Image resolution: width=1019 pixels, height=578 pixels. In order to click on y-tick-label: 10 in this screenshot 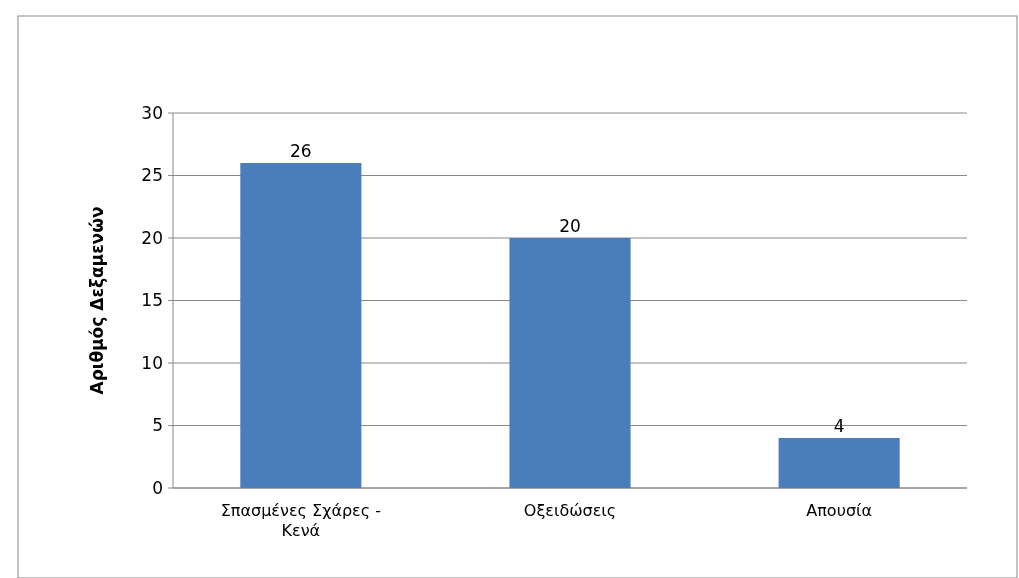, I will do `click(152, 362)`.